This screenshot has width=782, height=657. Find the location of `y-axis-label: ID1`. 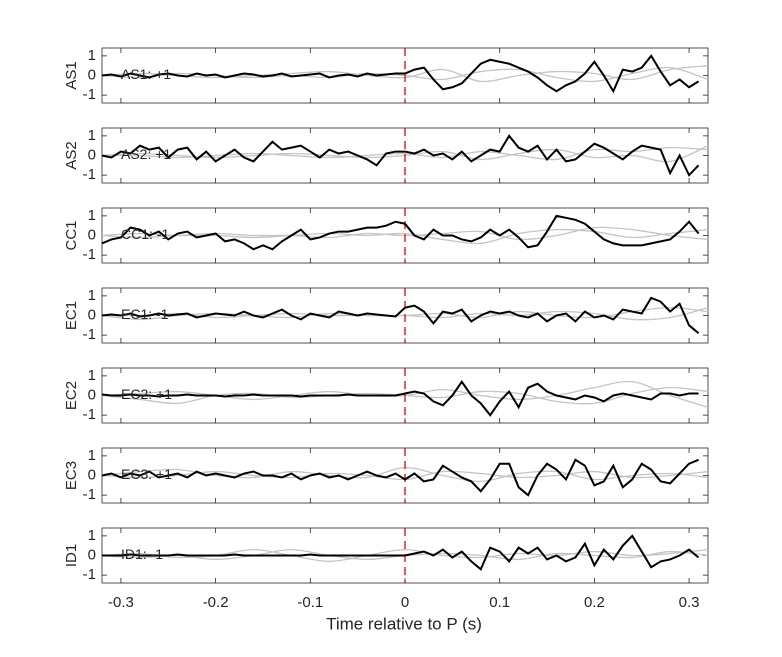

y-axis-label: ID1 is located at coordinates (71, 555).